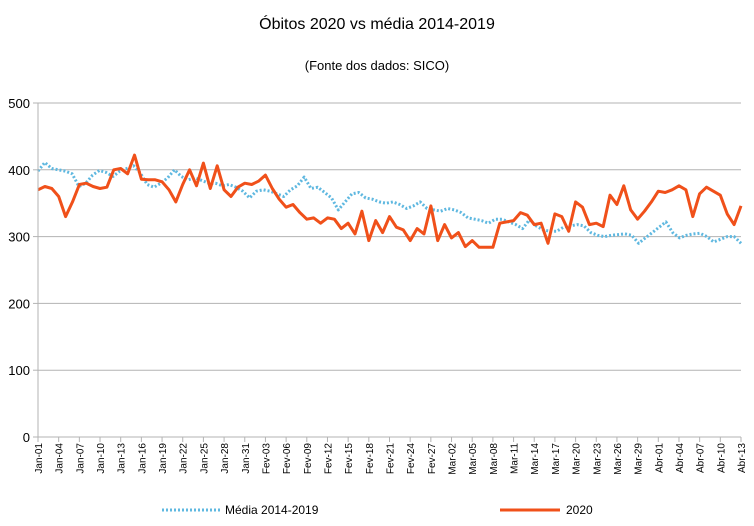 This screenshot has width=754, height=526. Describe the element at coordinates (721, 458) in the screenshot. I see `x-tick-label: Abr-10` at that location.